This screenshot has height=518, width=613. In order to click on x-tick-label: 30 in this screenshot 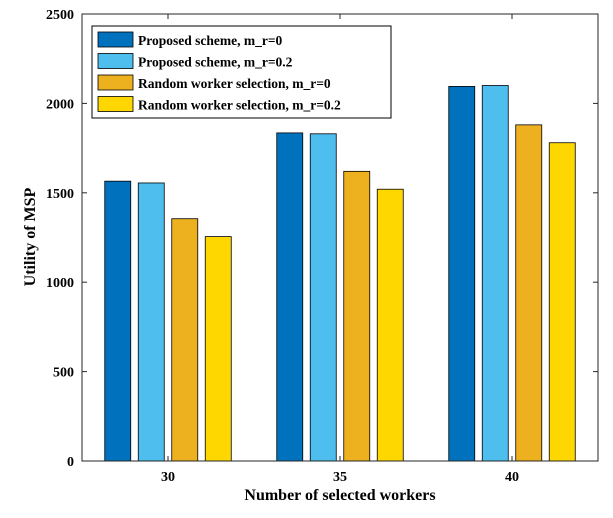, I will do `click(168, 477)`.